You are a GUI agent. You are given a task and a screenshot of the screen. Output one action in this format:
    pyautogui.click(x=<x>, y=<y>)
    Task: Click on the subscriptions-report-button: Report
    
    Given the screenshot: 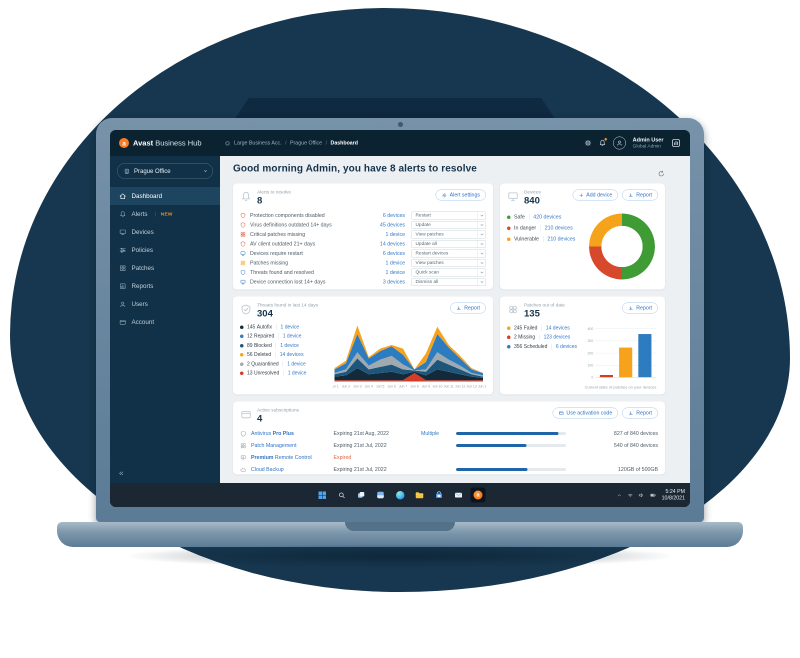 What is the action you would take?
    pyautogui.click(x=640, y=413)
    